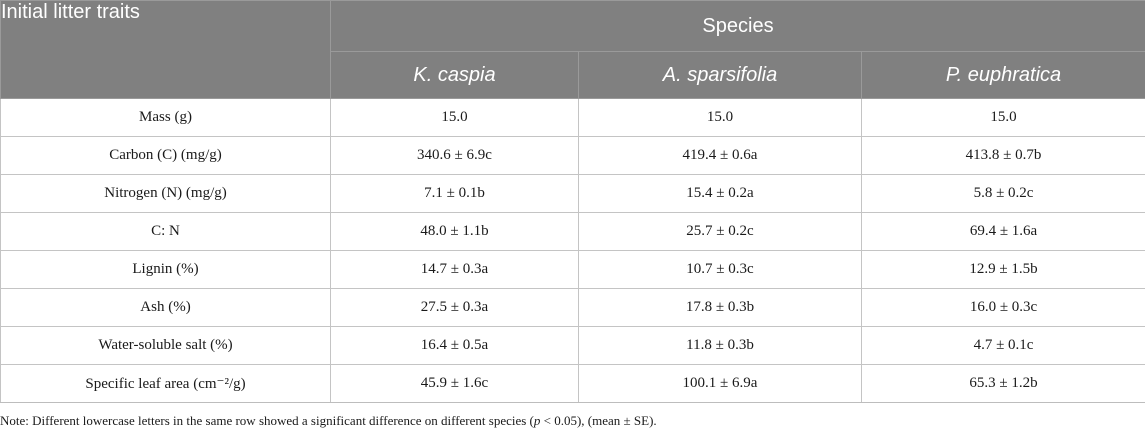 This screenshot has height=429, width=1145. What do you see at coordinates (454, 345) in the screenshot?
I see `value-cell: 16.4 ± 0.5a` at bounding box center [454, 345].